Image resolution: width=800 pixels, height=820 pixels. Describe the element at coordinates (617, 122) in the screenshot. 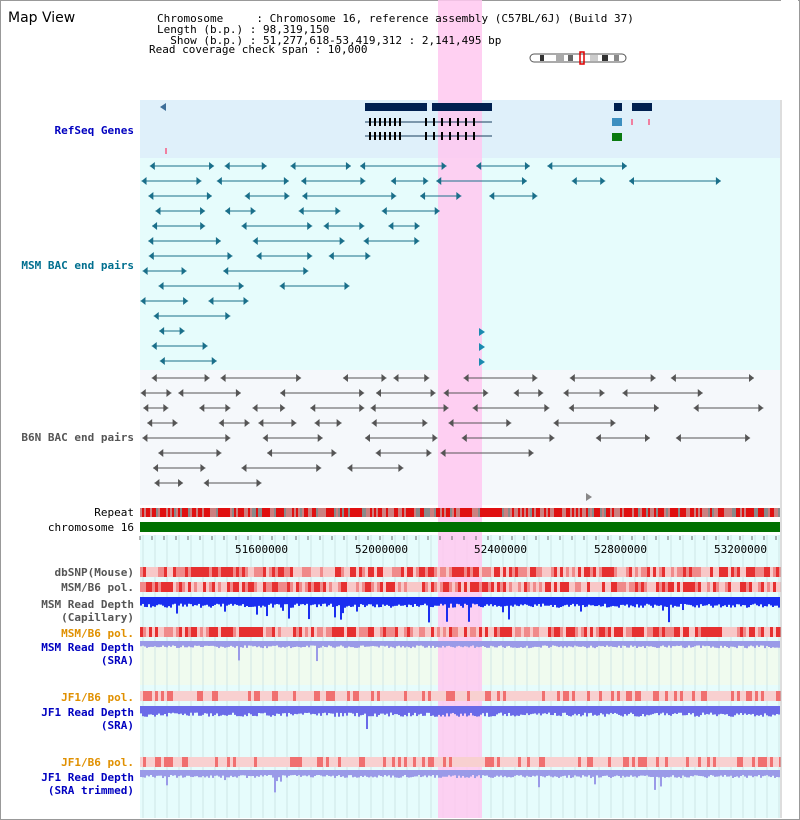

I see `gene-block` at that location.